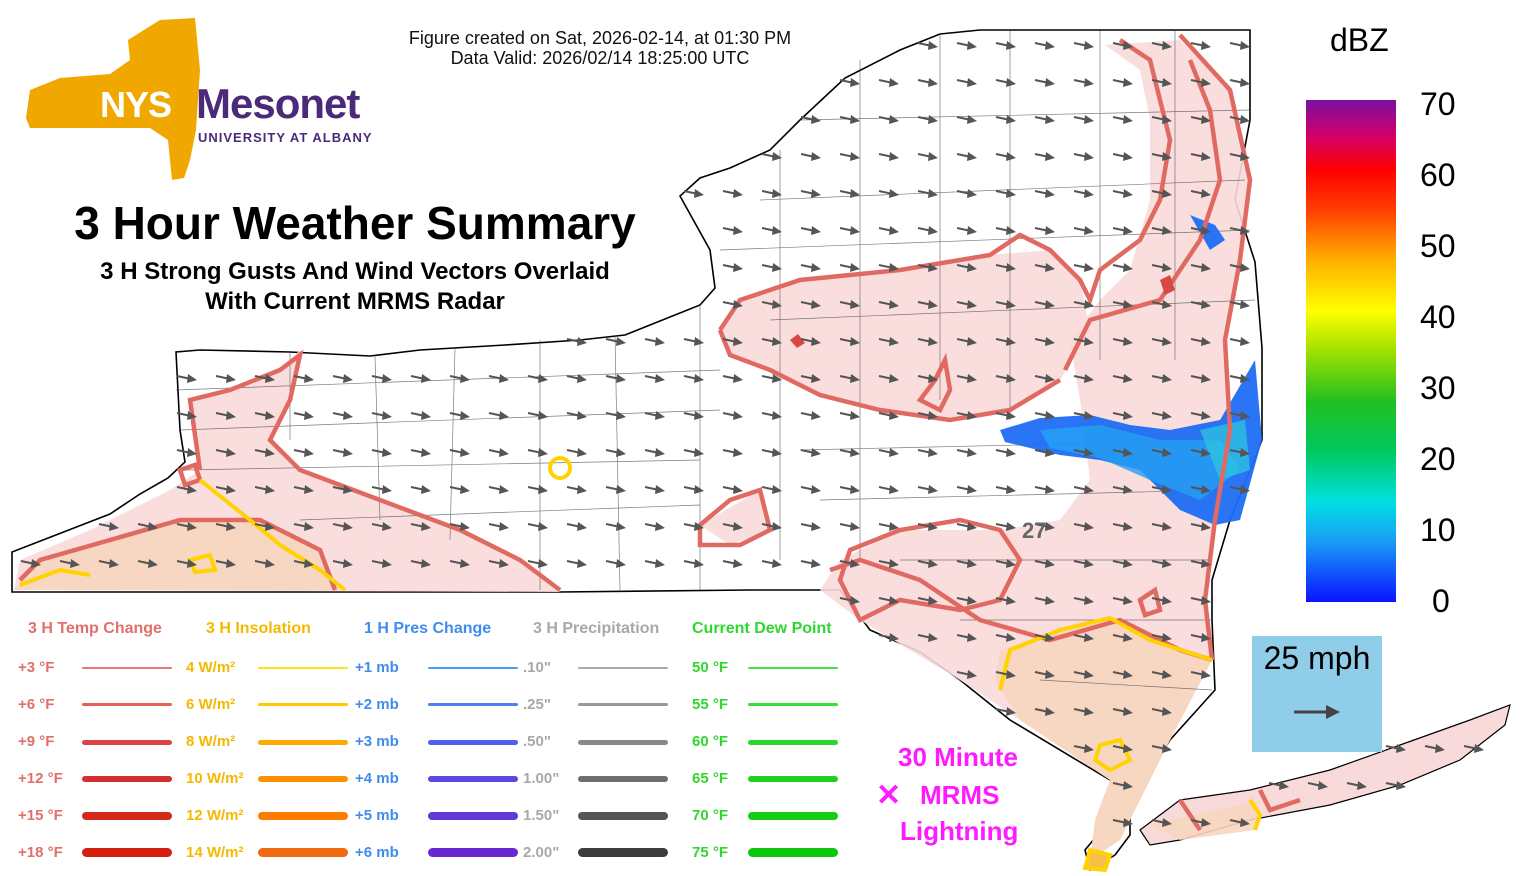 Image resolution: width=1536 pixels, height=876 pixels. I want to click on legend-temp-header: 3 H Temp Change, so click(95, 628).